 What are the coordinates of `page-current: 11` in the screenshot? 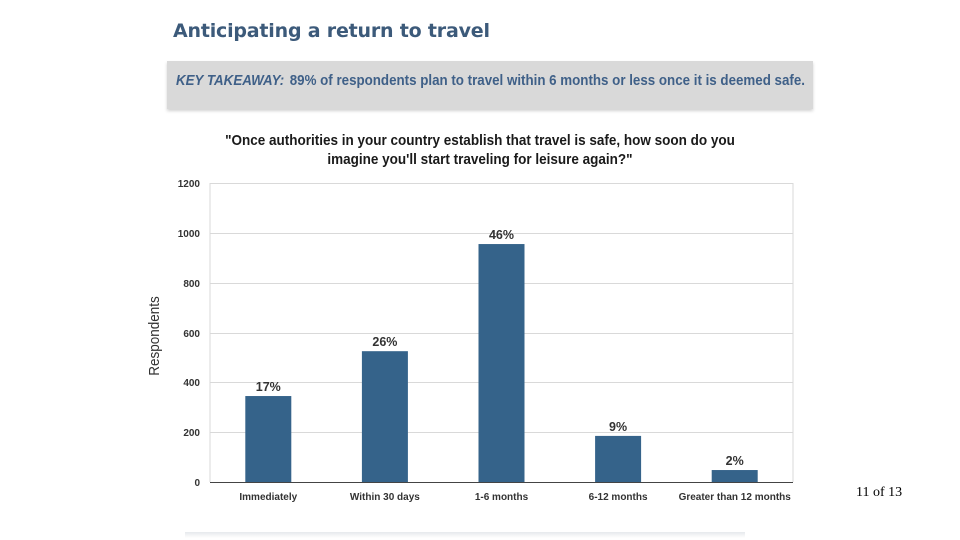 It's located at (863, 492).